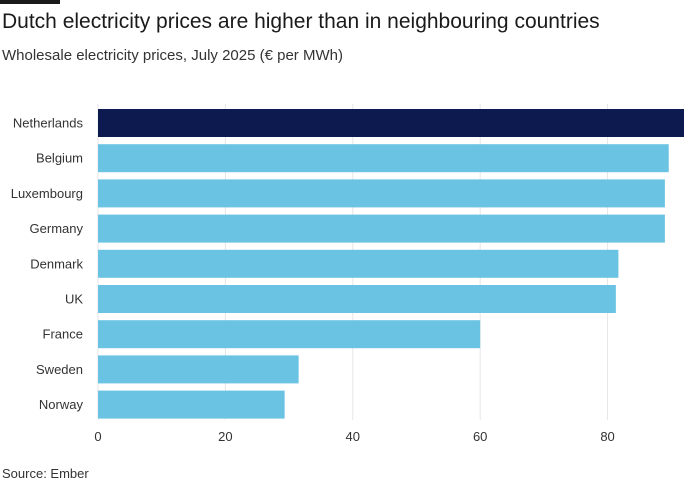 This screenshot has width=700, height=500. What do you see at coordinates (47, 193) in the screenshot?
I see `category-label-luxembourg: Luxembourg` at bounding box center [47, 193].